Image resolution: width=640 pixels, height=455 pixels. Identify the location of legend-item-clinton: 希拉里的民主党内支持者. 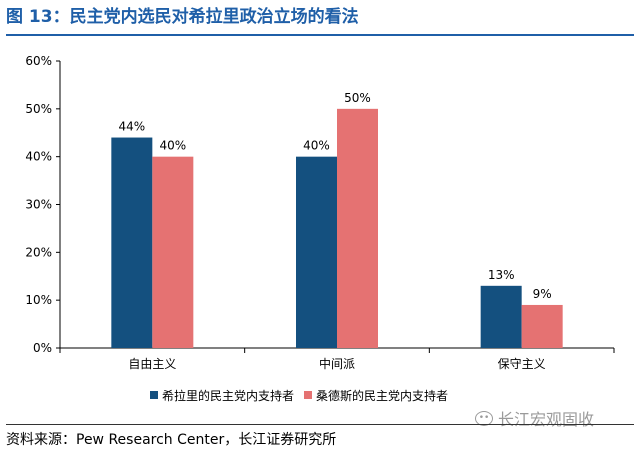
(222, 395).